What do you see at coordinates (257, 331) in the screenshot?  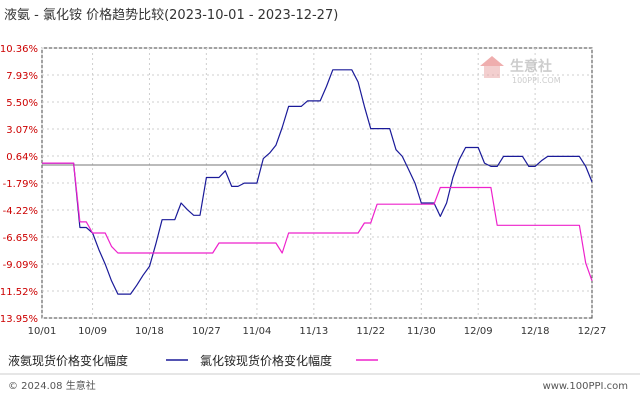 I see `x-tick-label: 11/04` at bounding box center [257, 331].